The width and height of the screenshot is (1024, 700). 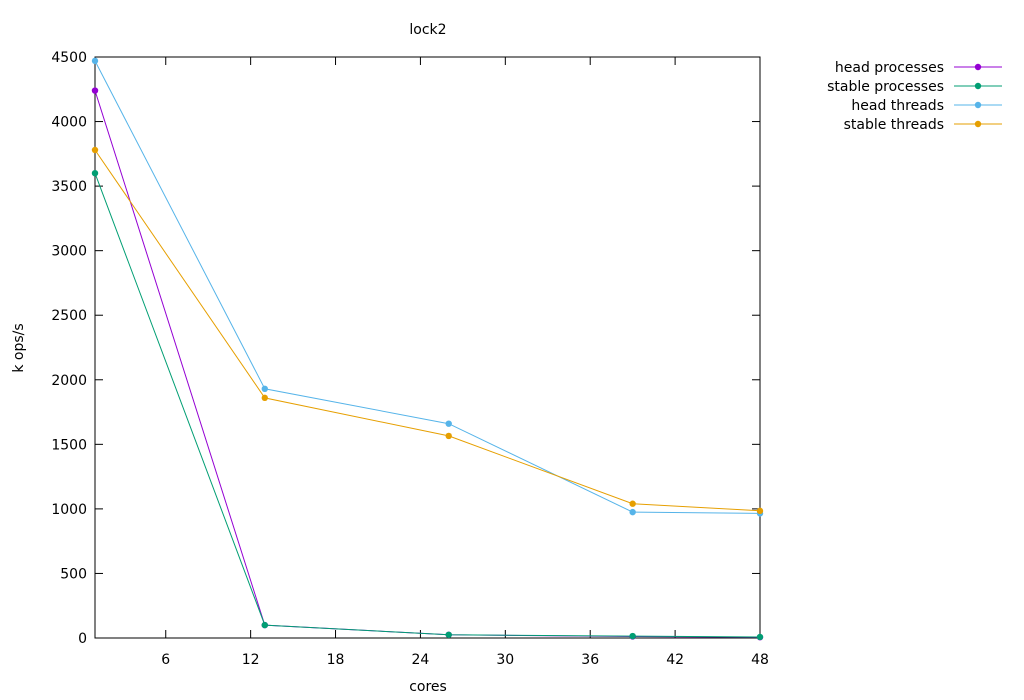 What do you see at coordinates (897, 106) in the screenshot?
I see `legend-label: head threads` at bounding box center [897, 106].